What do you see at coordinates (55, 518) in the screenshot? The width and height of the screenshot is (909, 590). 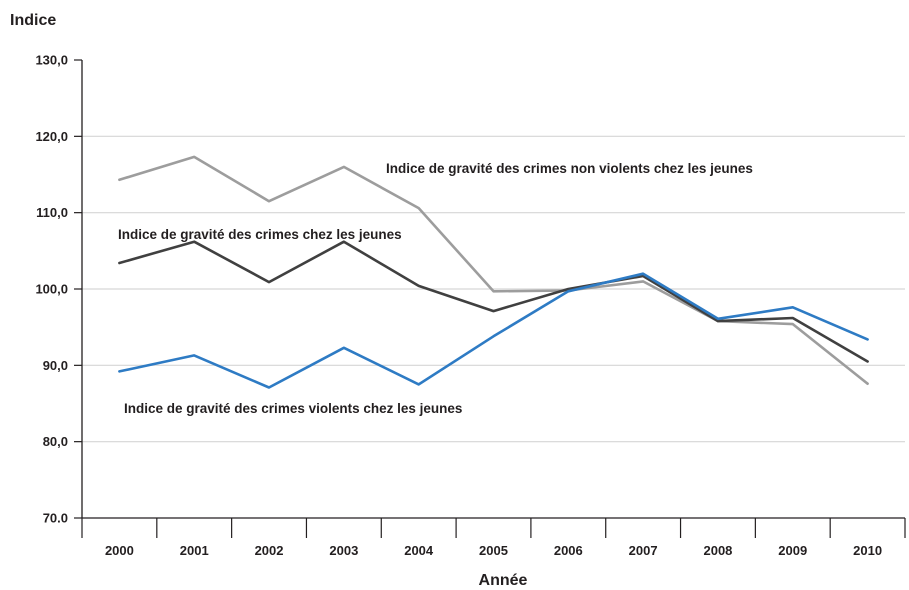 I see `y-tick-label: 70.0` at bounding box center [55, 518].